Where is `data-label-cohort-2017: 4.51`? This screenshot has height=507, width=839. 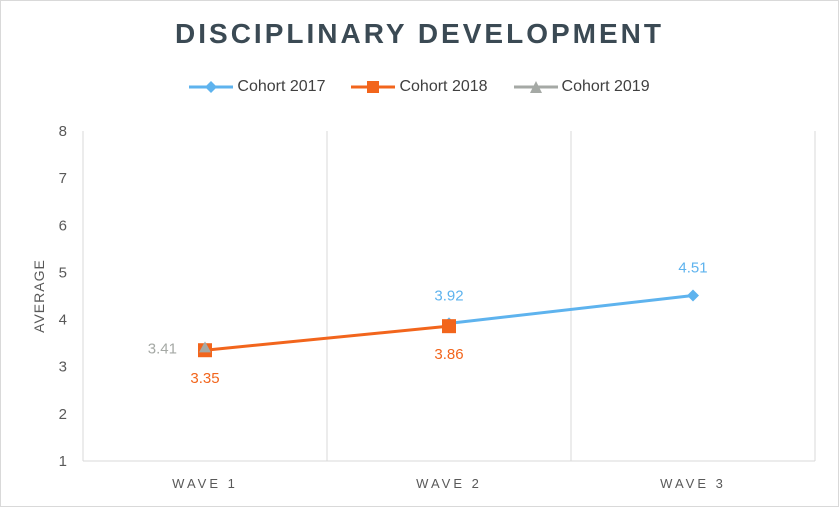
data-label-cohort-2017: 4.51 is located at coordinates (692, 268).